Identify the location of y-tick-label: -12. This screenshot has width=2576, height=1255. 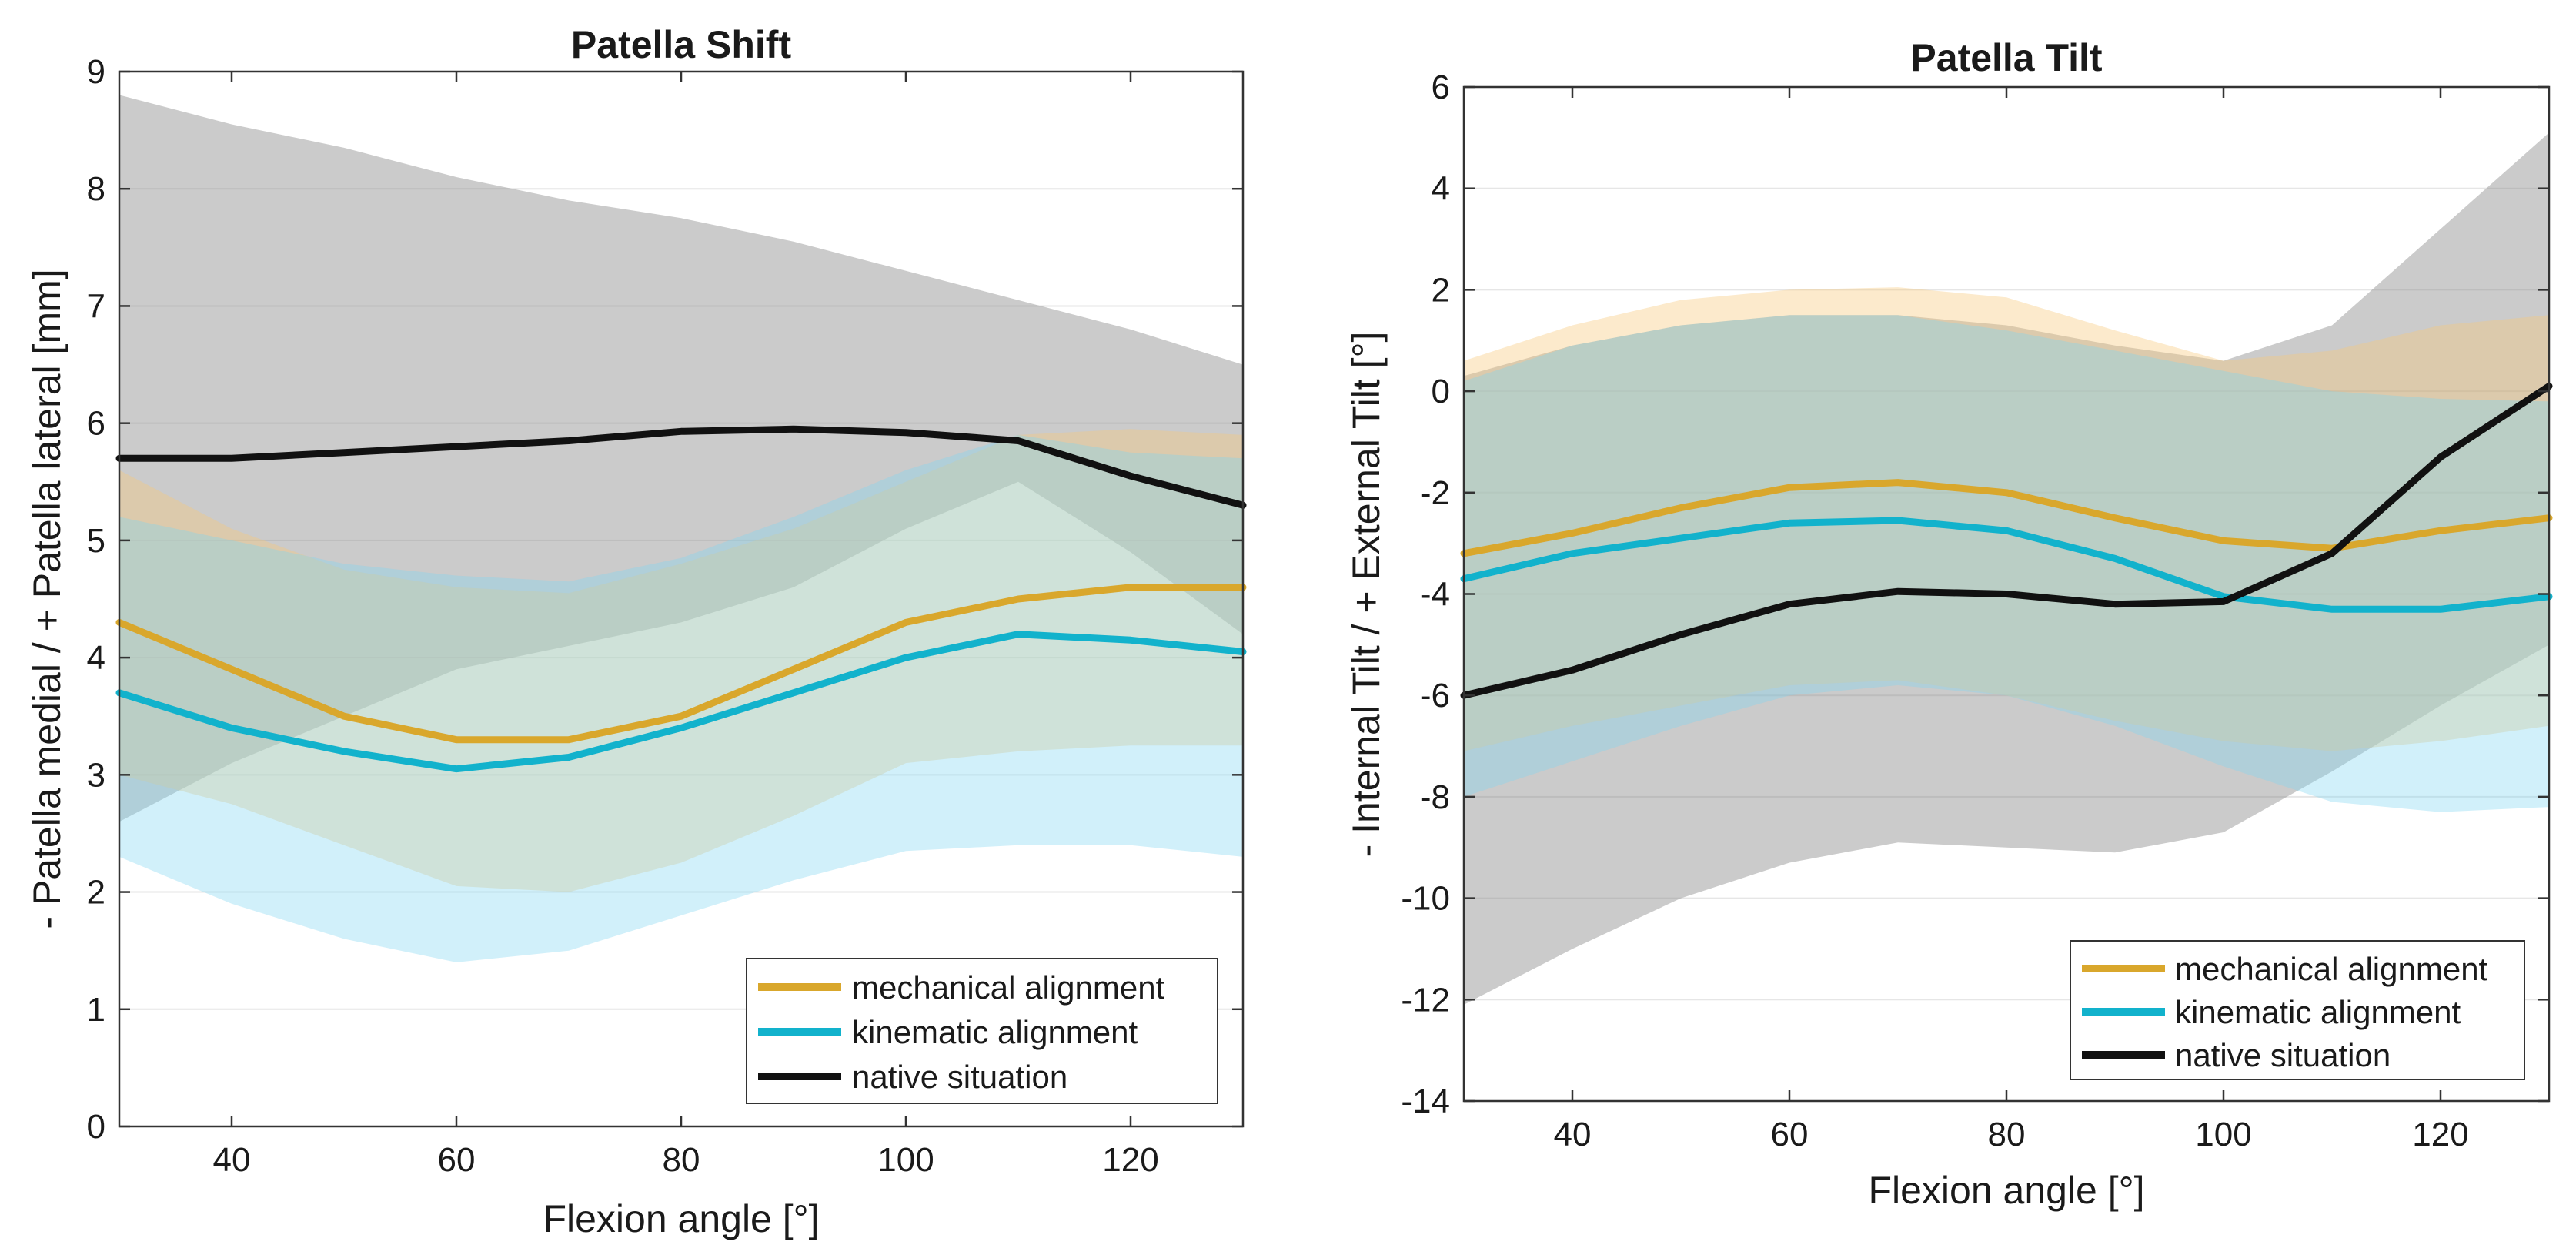
(1425, 1000).